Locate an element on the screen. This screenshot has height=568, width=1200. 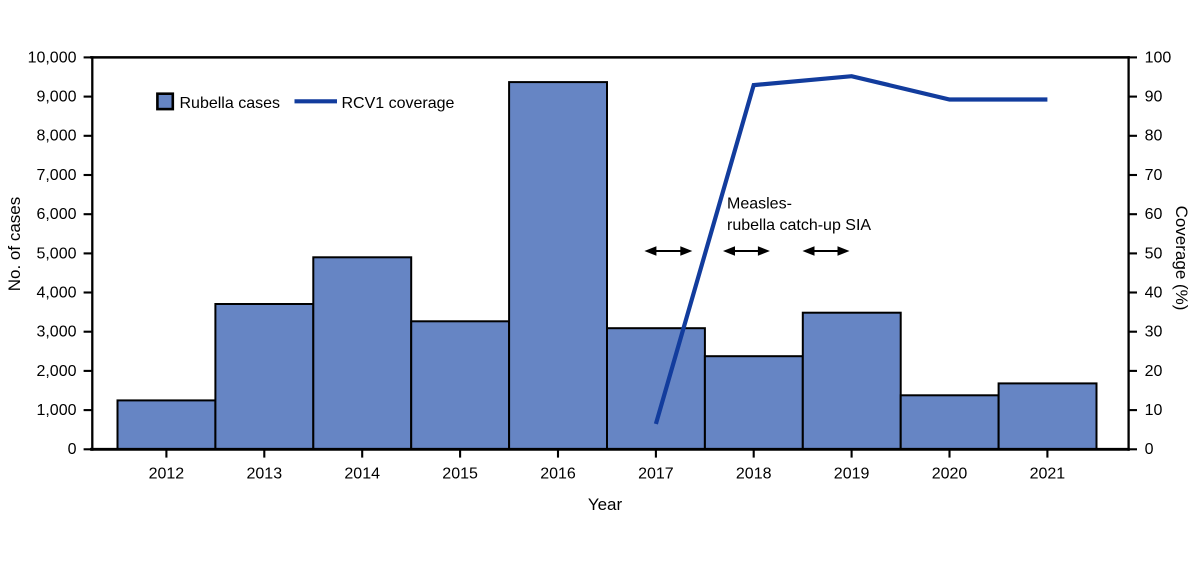
svg-text: 2021 is located at coordinates (1048, 474).